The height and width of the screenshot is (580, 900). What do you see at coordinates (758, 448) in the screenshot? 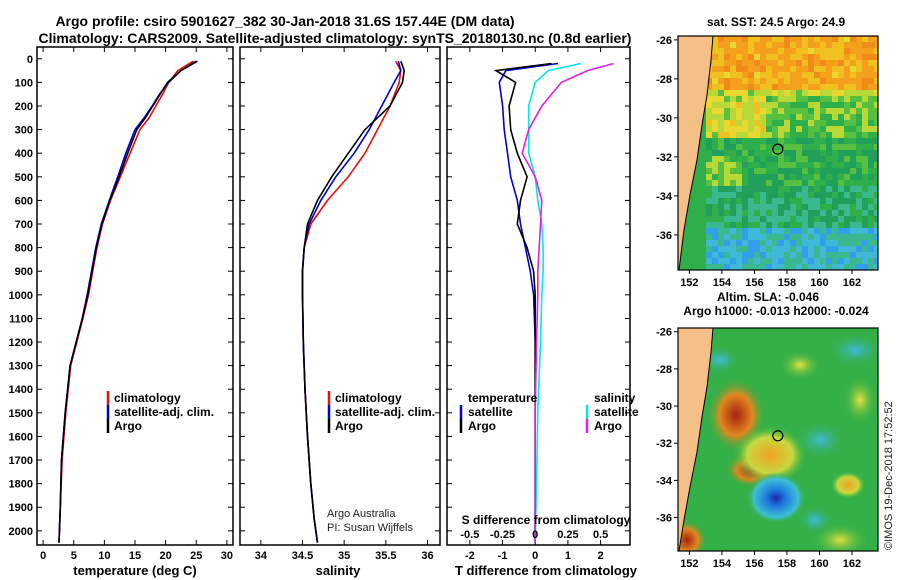
I see `sla-map-axes: 152 154 156 158 160 162 -26 -28 -30 -32 -34 -36` at bounding box center [758, 448].